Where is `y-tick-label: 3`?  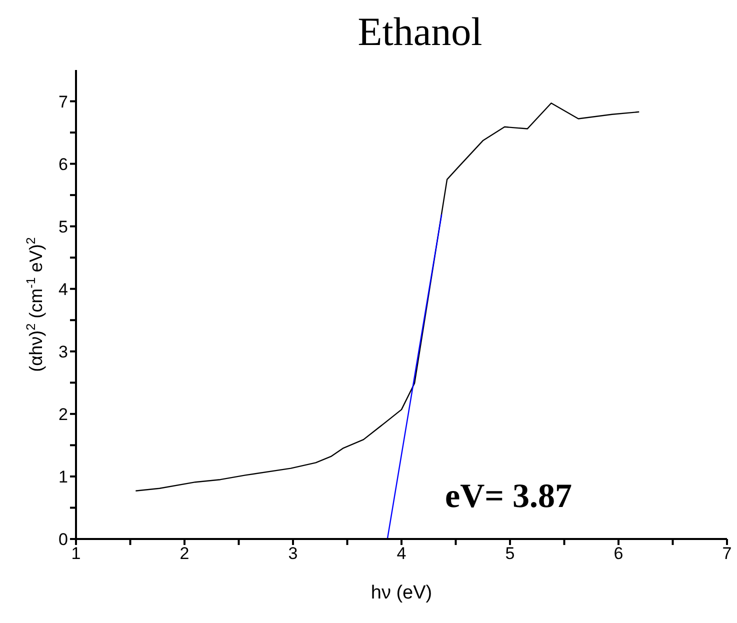 y-tick-label: 3 is located at coordinates (63, 352).